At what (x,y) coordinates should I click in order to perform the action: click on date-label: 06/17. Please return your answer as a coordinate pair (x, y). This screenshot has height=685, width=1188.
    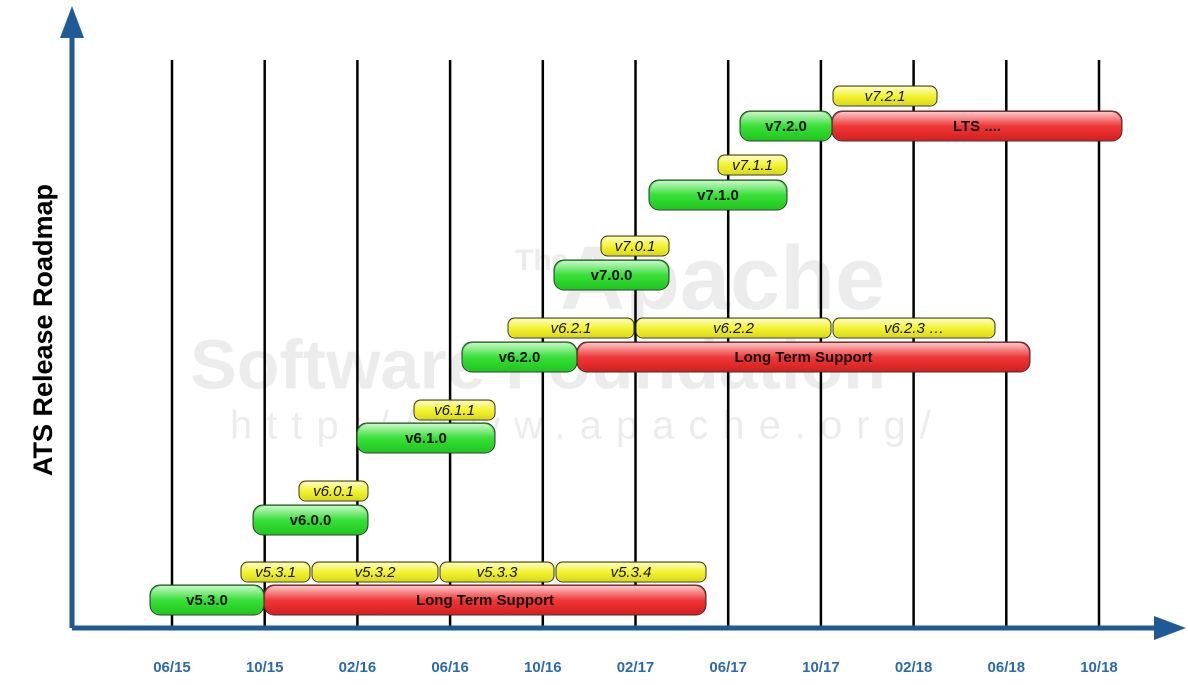
    Looking at the image, I should click on (728, 667).